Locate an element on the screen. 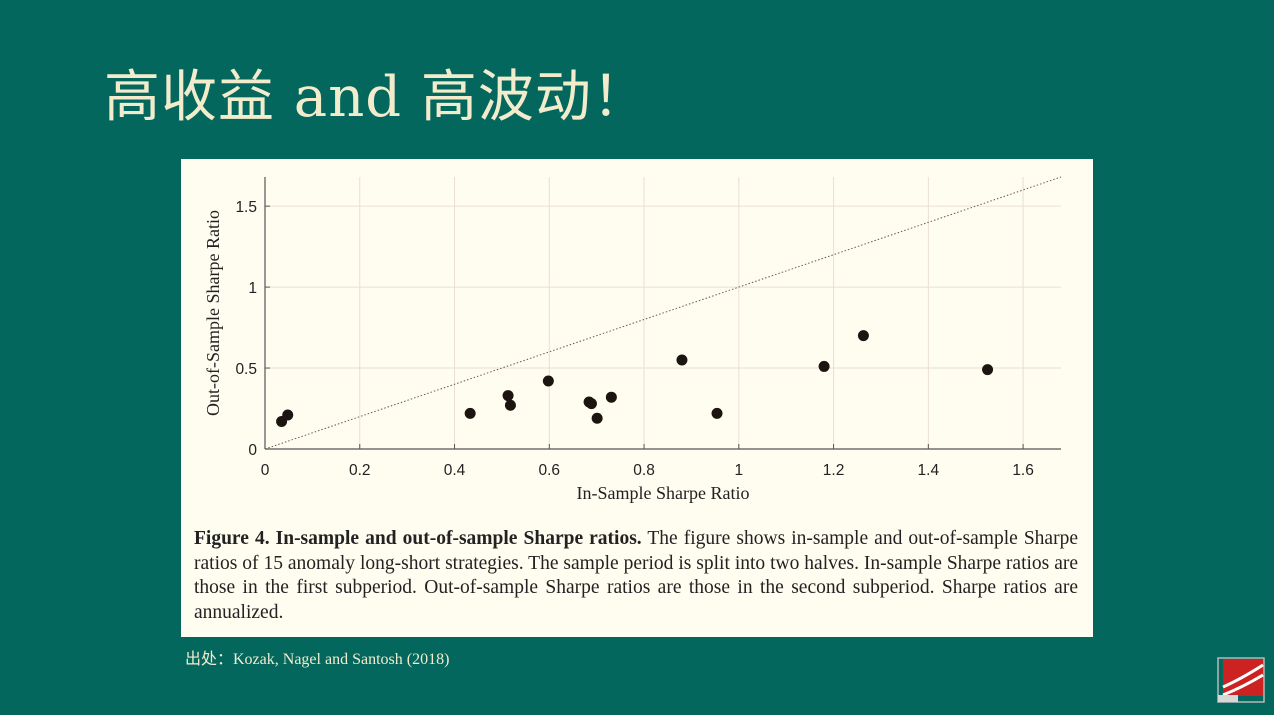 The height and width of the screenshot is (715, 1274). x-tick-label: 1.6 is located at coordinates (1023, 470).